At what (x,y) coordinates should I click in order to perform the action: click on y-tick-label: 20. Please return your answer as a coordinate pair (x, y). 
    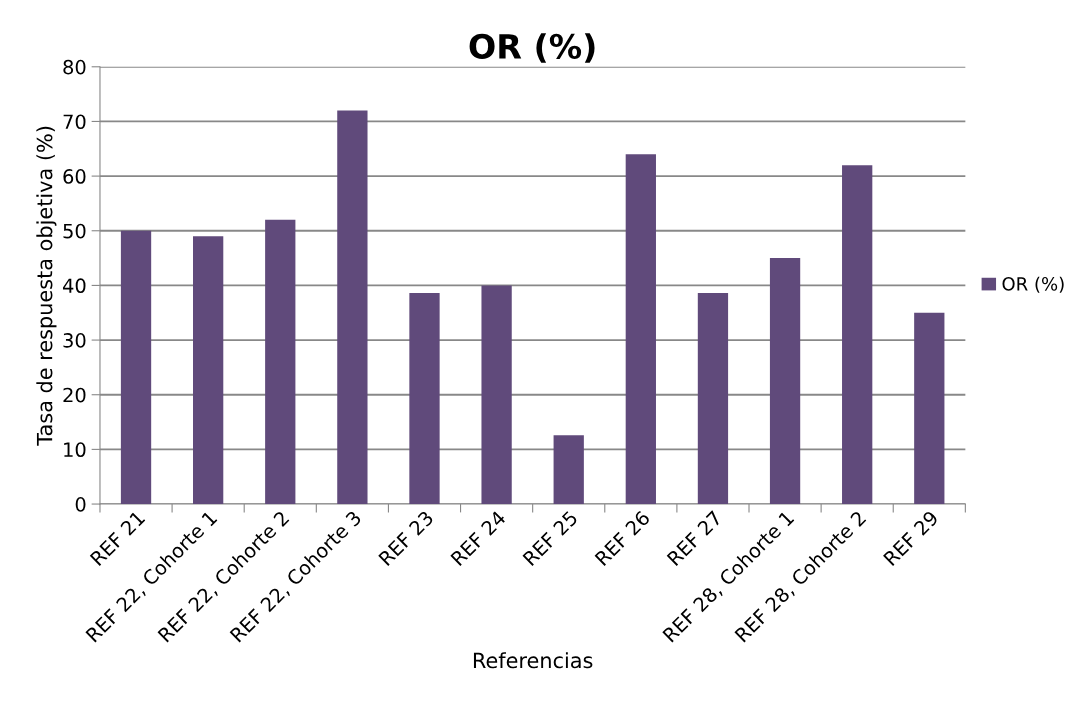
    Looking at the image, I should click on (74, 395).